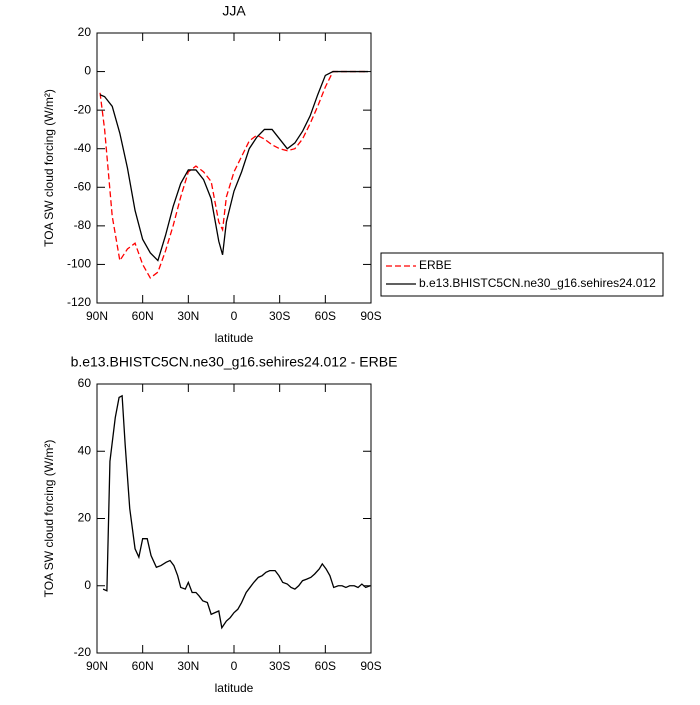 This screenshot has width=700, height=705. What do you see at coordinates (79, 264) in the screenshot?
I see `y-tick-label: -100` at bounding box center [79, 264].